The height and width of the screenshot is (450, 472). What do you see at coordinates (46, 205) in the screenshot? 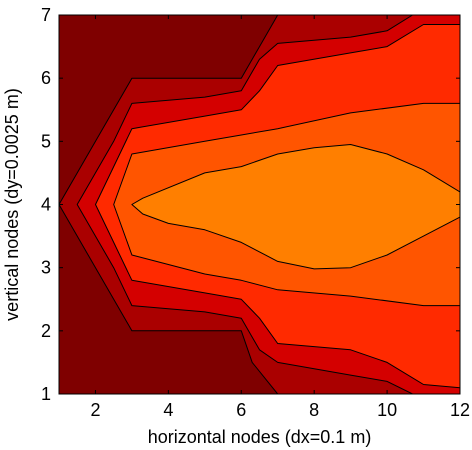
I see `y-tick-label: 4` at bounding box center [46, 205].